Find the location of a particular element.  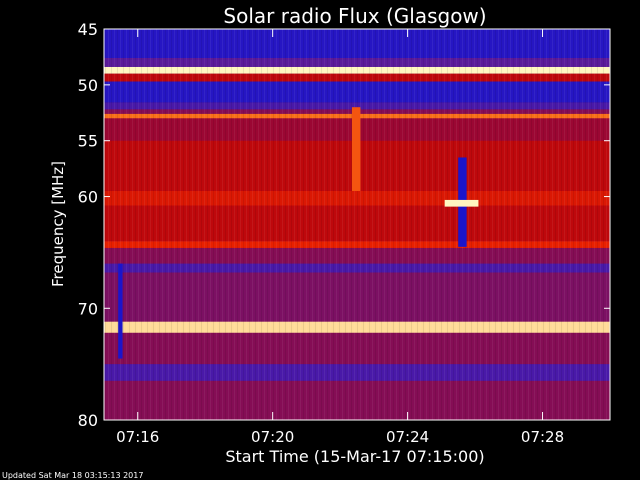

x-tick-label: 07:20 is located at coordinates (272, 437).